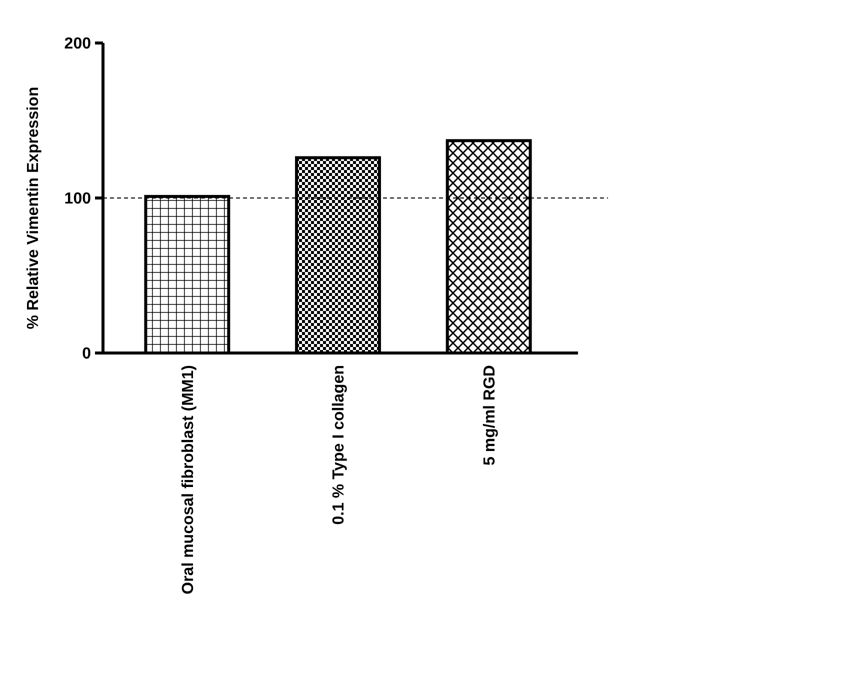  I want to click on x-tick-label: 0.1 % Type I collagen, so click(339, 445).